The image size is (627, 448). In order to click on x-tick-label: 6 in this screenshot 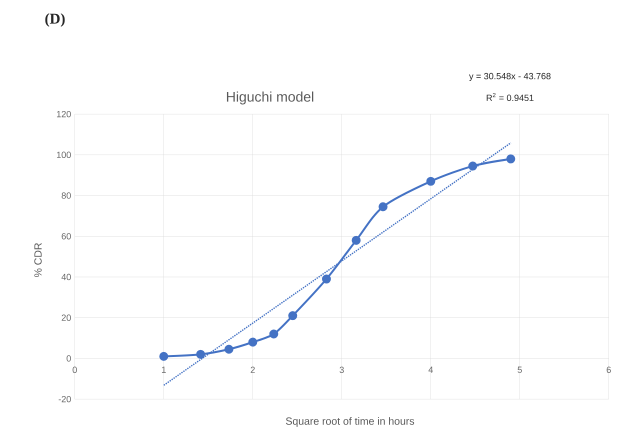, I will do `click(608, 369)`.